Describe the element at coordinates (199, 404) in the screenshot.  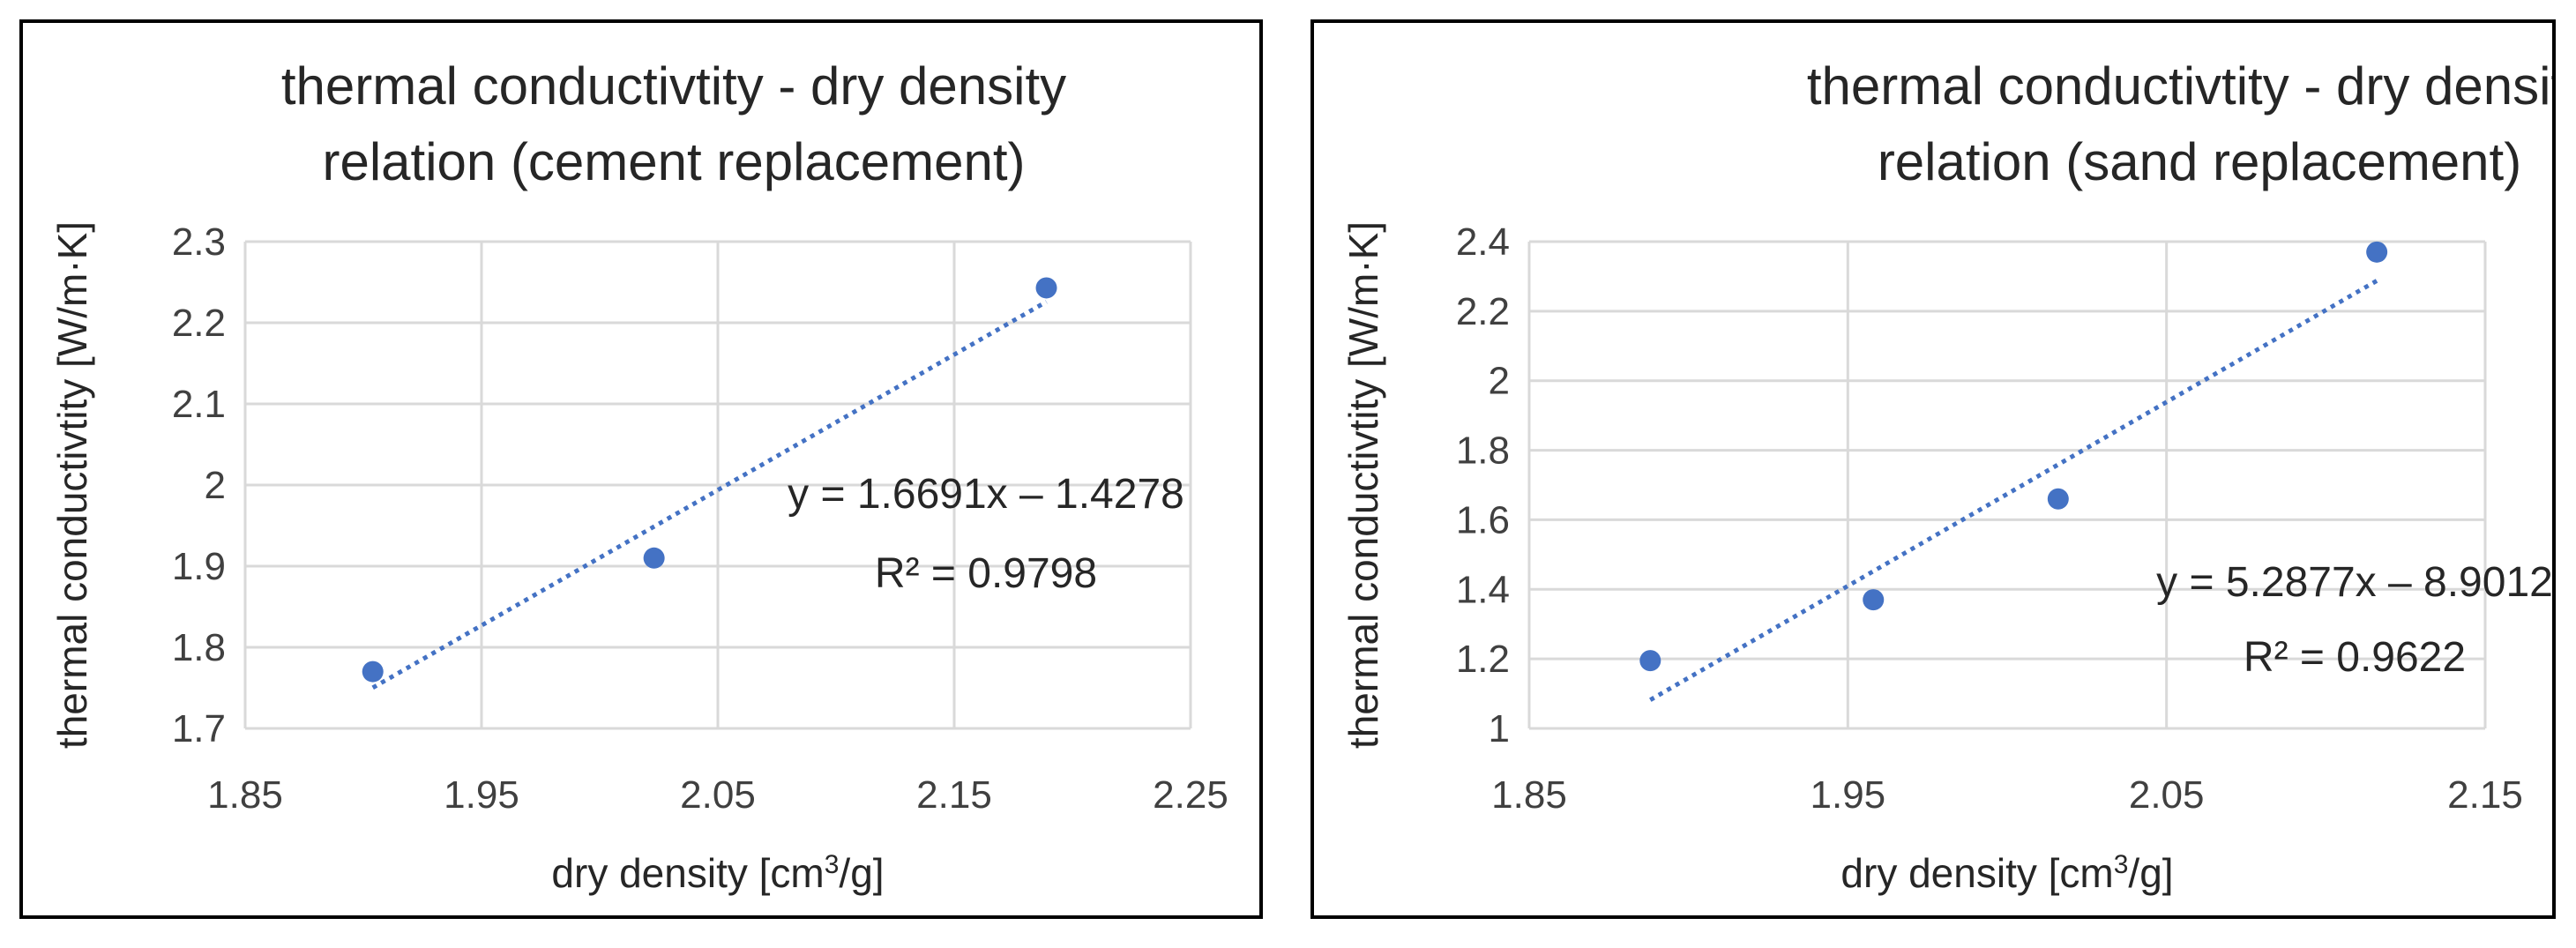
I see `y-tick-label: 2.1` at that location.